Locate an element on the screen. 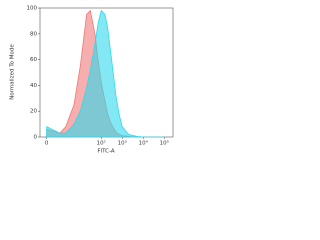  y-tick-label: 100 is located at coordinates (32, 9).